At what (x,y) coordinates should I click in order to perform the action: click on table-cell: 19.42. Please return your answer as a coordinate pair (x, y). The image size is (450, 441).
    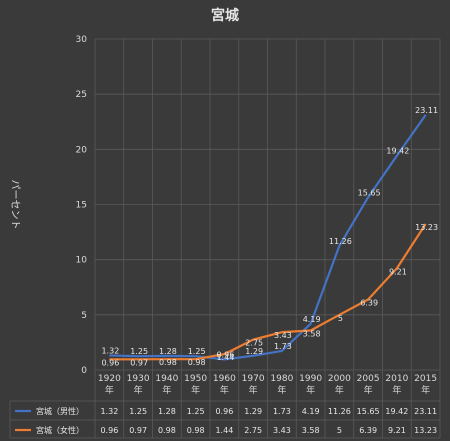
    Looking at the image, I should click on (396, 411).